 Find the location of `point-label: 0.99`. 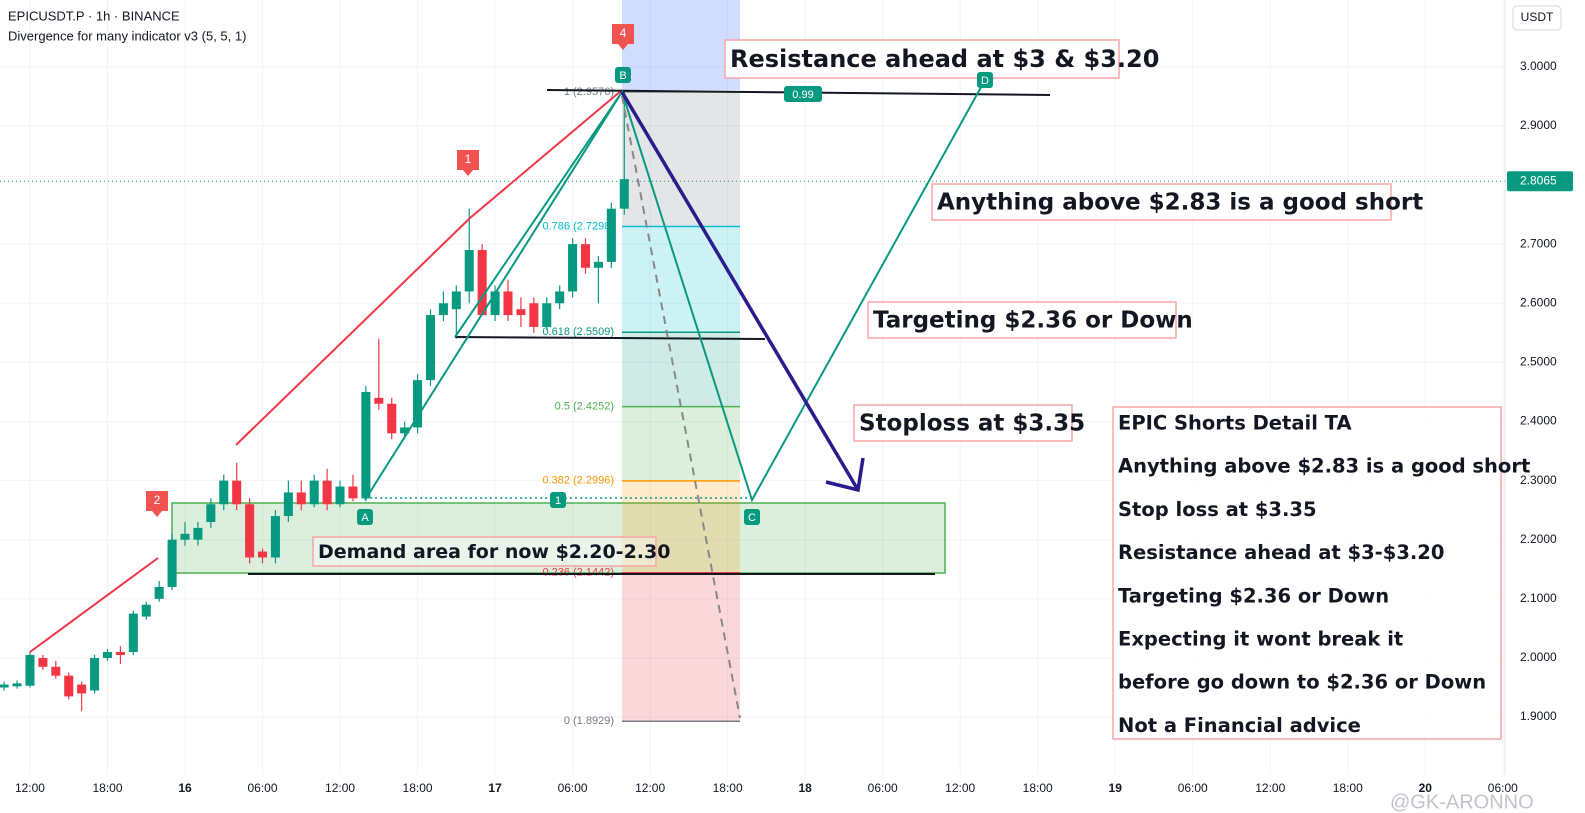

point-label: 0.99 is located at coordinates (802, 95).